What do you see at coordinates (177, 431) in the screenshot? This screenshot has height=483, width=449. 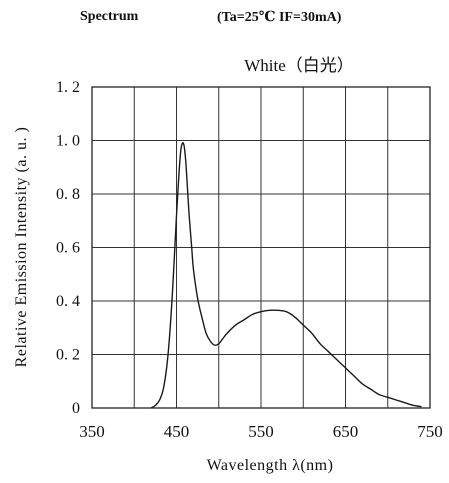 I see `x-tick-label: 450` at bounding box center [177, 431].